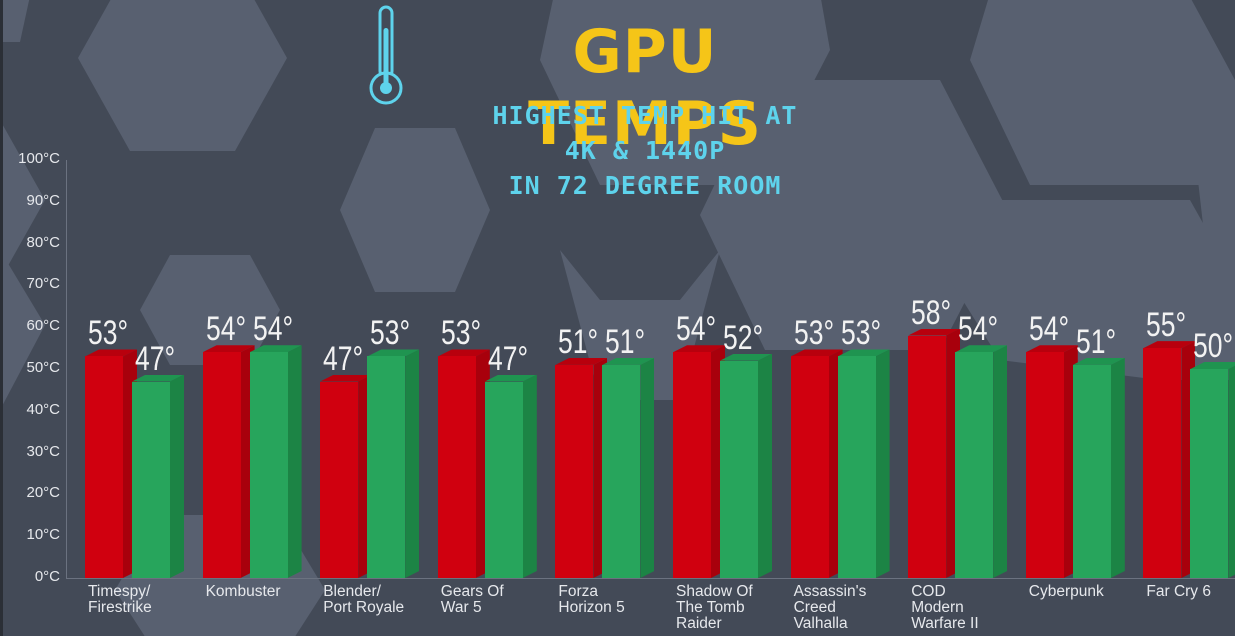 The width and height of the screenshot is (1235, 636). What do you see at coordinates (1178, 591) in the screenshot?
I see `x-category-label: Far Cry 6` at bounding box center [1178, 591].